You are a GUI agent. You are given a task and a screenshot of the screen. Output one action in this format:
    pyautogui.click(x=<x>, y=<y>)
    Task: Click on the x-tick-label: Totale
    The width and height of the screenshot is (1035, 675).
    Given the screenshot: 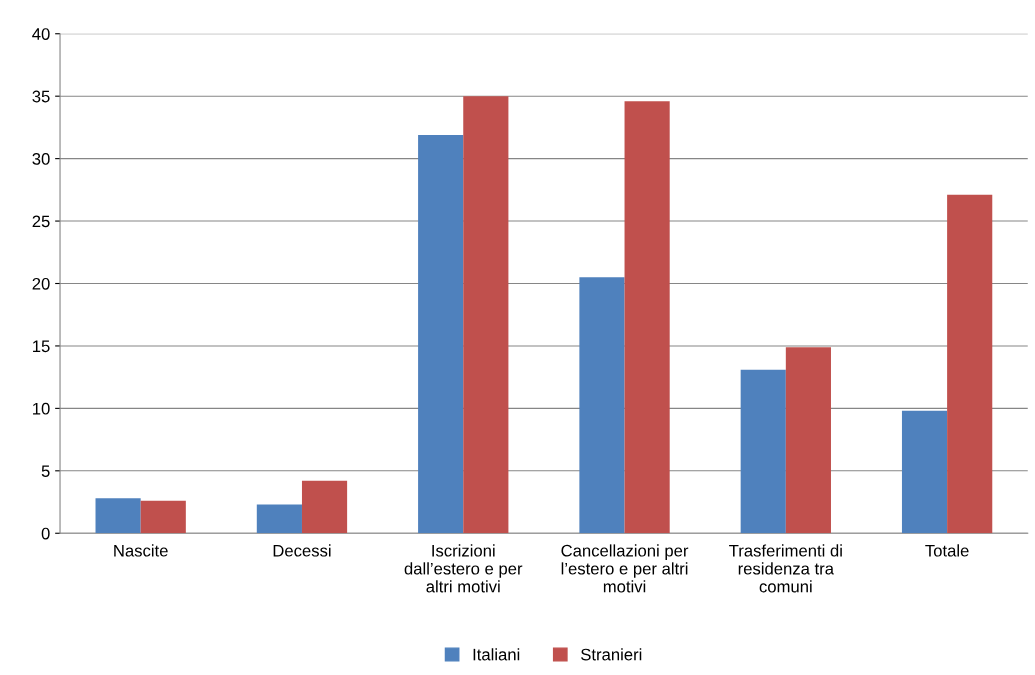 What is the action you would take?
    pyautogui.click(x=947, y=550)
    